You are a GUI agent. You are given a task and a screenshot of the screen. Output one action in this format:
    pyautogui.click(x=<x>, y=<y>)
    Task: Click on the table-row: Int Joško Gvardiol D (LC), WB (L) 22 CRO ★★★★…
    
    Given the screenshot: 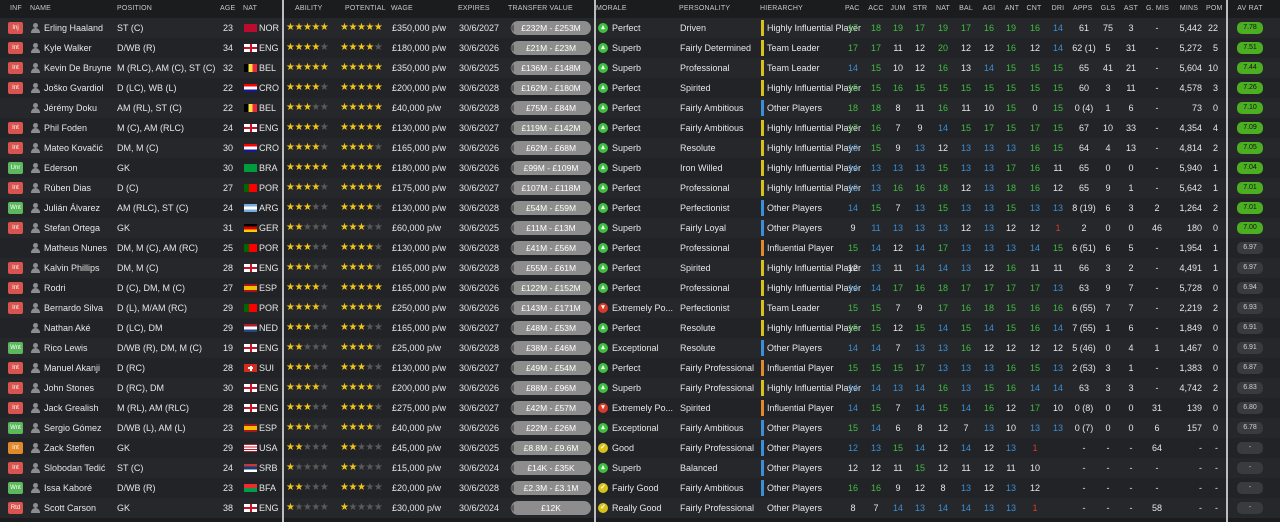 What is the action you would take?
    pyautogui.click(x=640, y=88)
    